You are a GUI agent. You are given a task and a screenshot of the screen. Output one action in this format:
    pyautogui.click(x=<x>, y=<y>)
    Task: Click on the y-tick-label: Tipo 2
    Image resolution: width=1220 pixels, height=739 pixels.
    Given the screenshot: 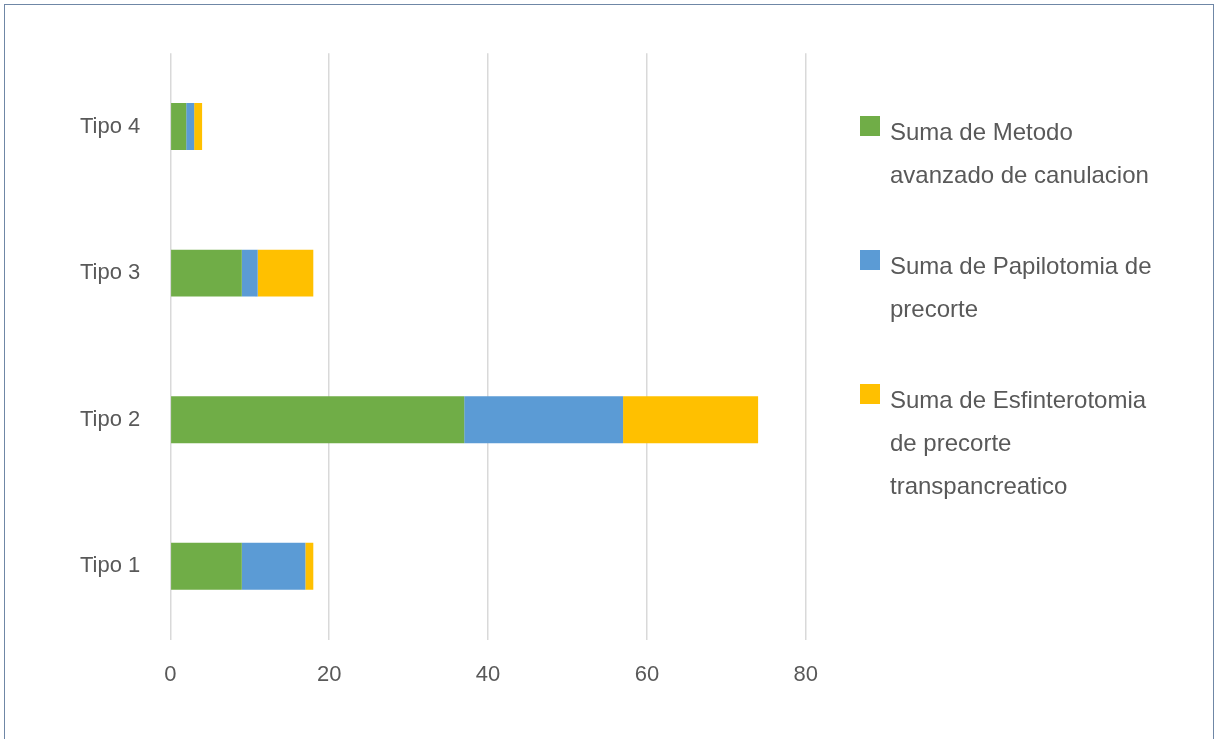 What is the action you would take?
    pyautogui.click(x=110, y=418)
    